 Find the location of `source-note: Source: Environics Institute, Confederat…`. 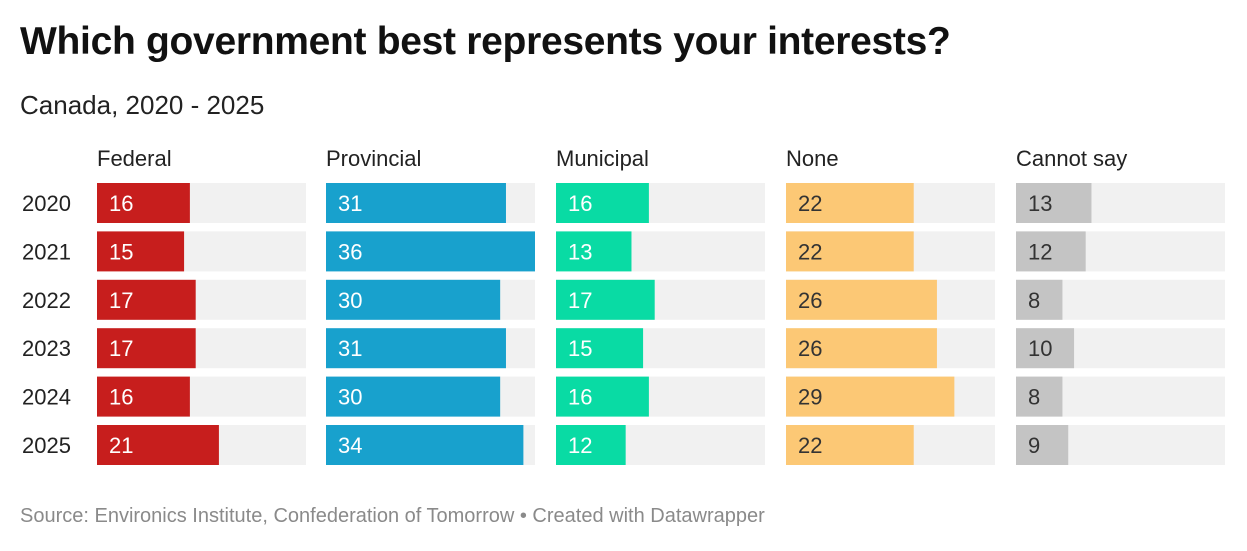

source-note: Source: Environics Institute, Confederat… is located at coordinates (392, 516).